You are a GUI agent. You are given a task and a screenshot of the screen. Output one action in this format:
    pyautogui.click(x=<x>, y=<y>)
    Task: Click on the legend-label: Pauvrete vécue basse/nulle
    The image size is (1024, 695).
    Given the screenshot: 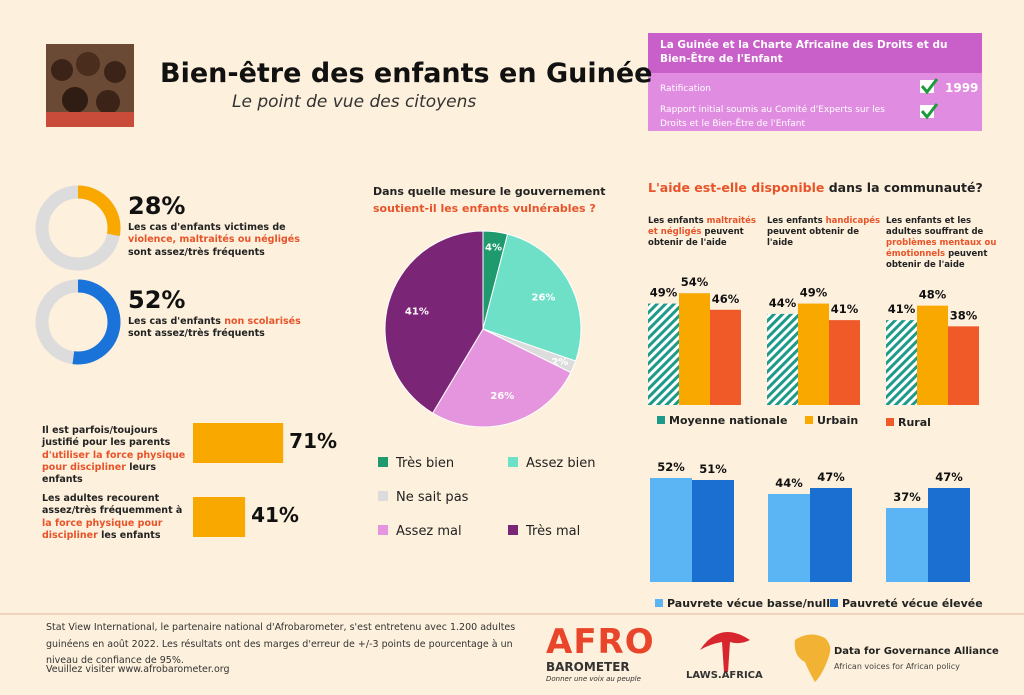 What is the action you would take?
    pyautogui.click(x=752, y=603)
    